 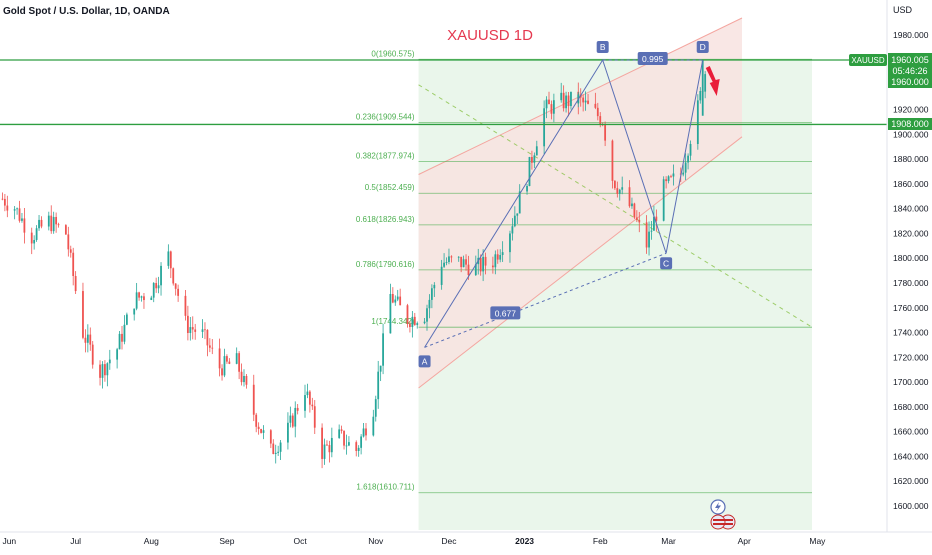 What do you see at coordinates (723, 522) in the screenshot?
I see `us-flag-event-icon` at bounding box center [723, 522].